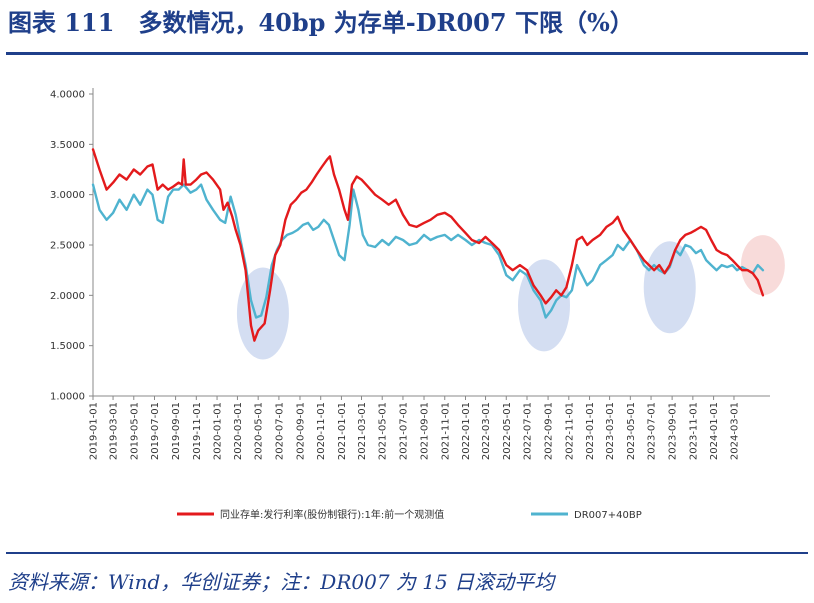 This screenshot has width=814, height=603. I want to click on x-tick-label: 2021-11-01, so click(445, 431).